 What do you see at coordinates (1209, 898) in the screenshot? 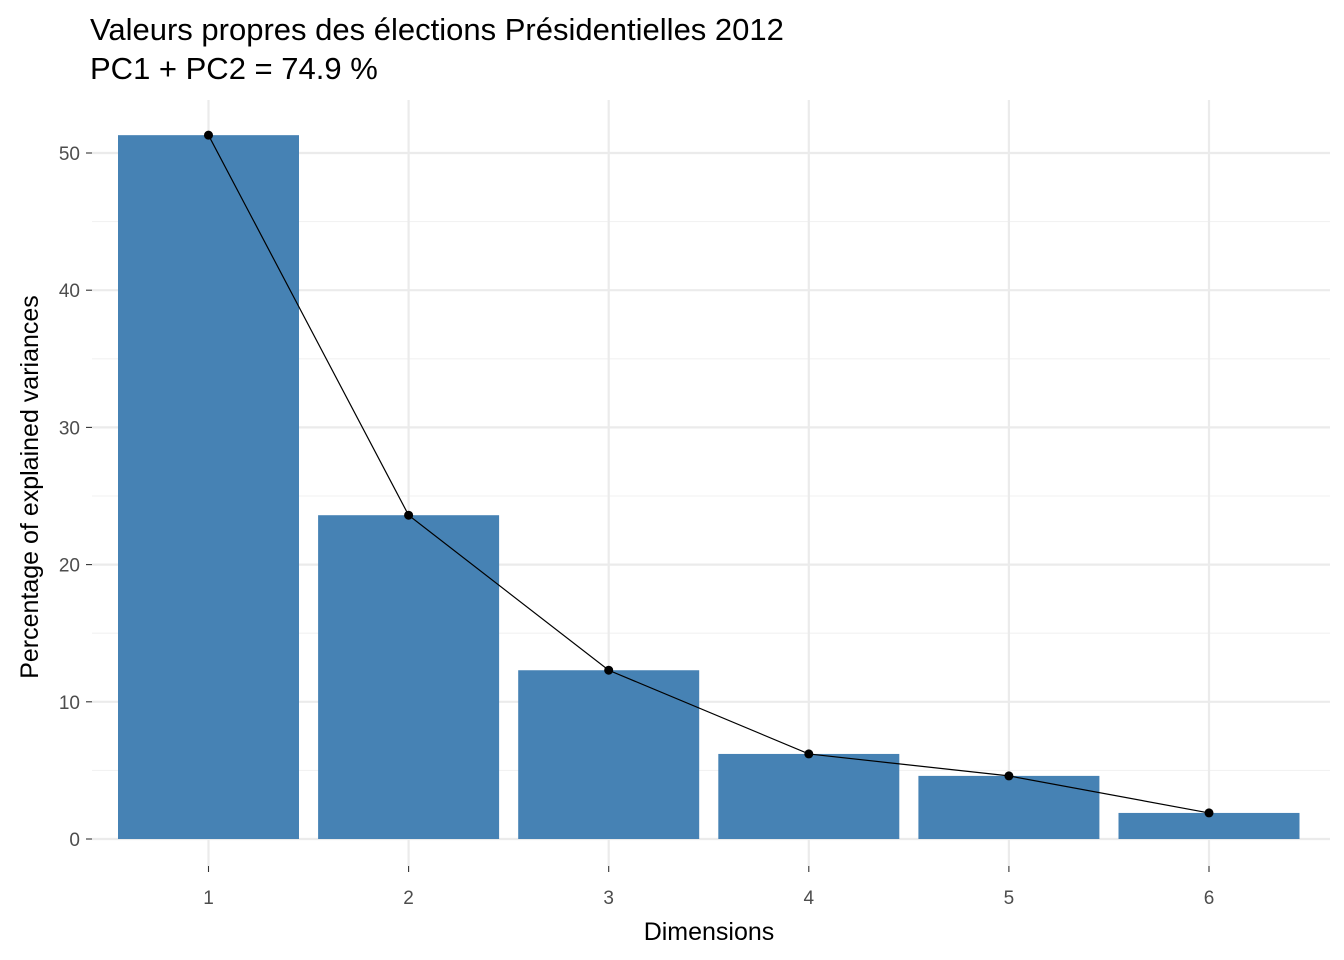
I see `x-tick-label: 6` at bounding box center [1209, 898].